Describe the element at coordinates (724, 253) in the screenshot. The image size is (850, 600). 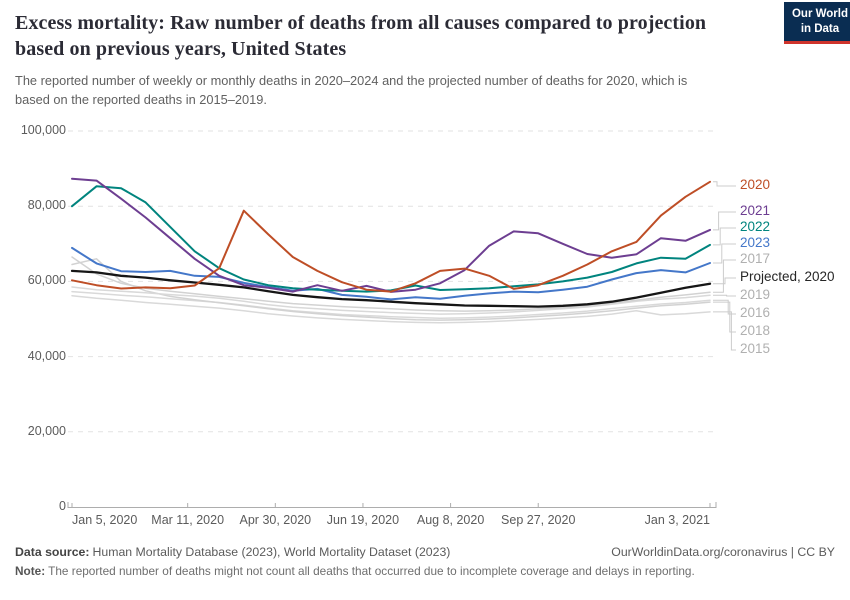
I see `legend-connector-2023` at that location.